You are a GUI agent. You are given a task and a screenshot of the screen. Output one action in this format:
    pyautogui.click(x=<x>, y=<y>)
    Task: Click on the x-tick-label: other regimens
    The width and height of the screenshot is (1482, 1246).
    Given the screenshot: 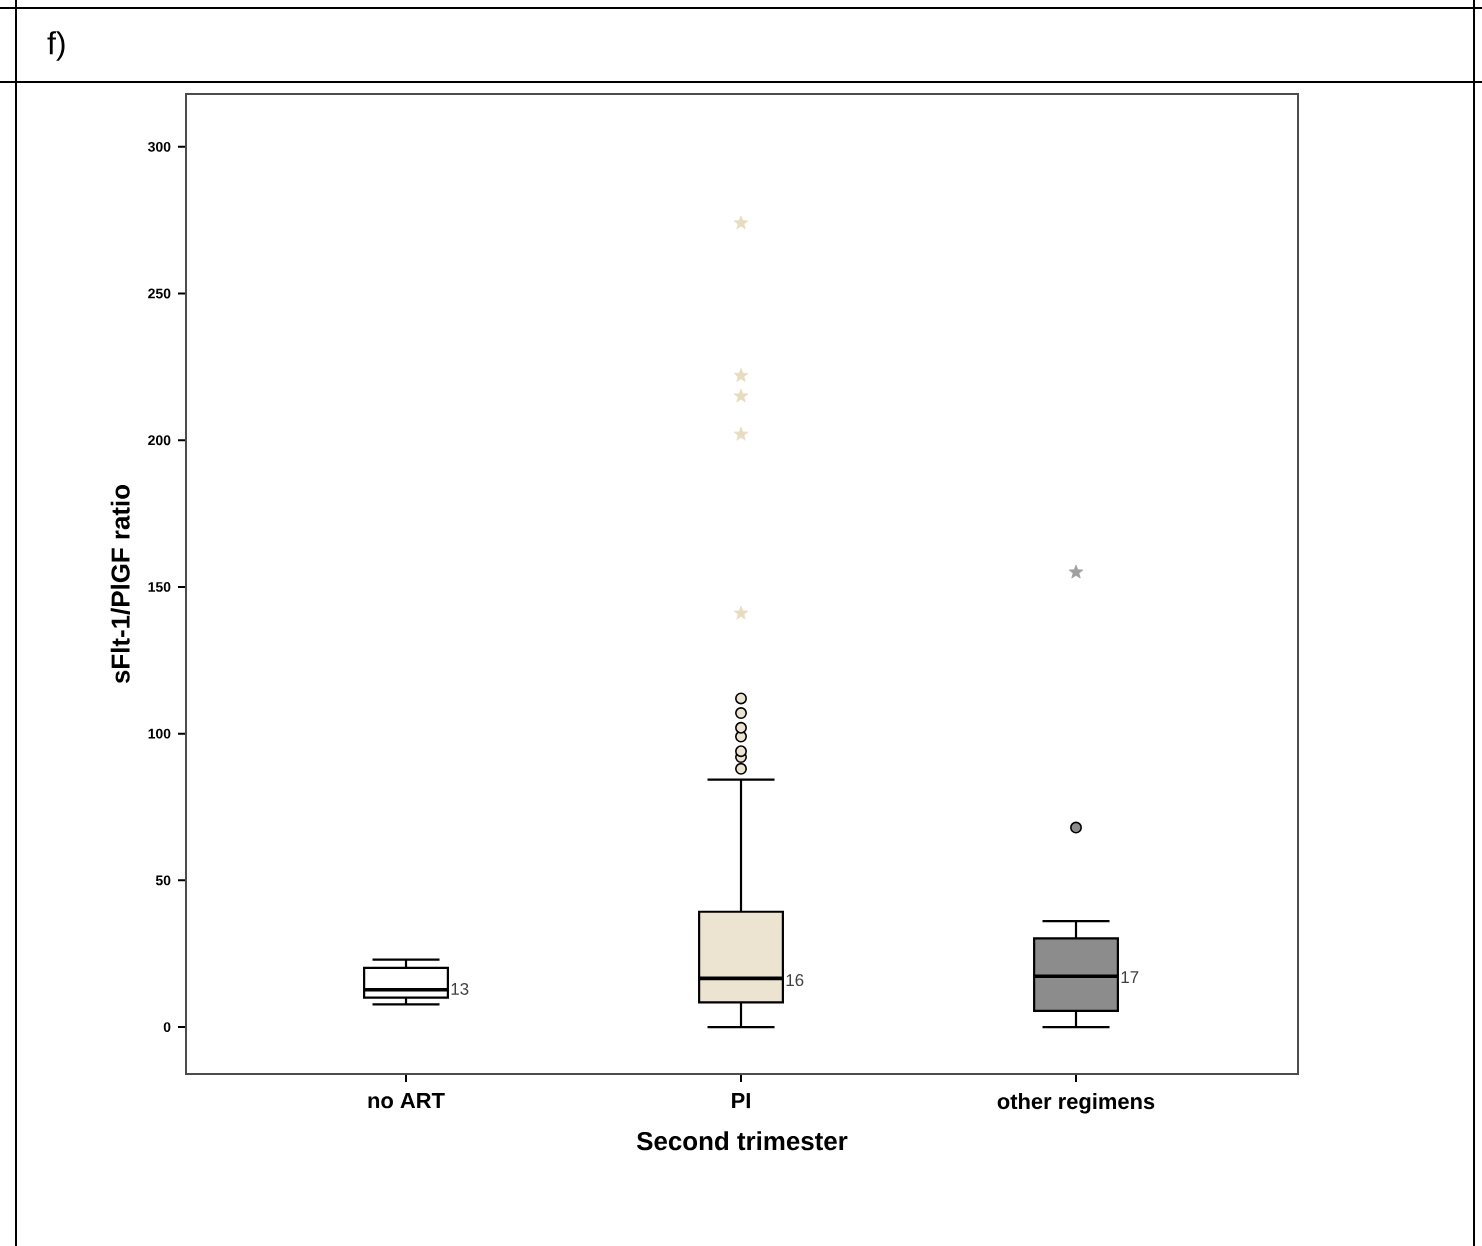 What is the action you would take?
    pyautogui.click(x=1076, y=1103)
    